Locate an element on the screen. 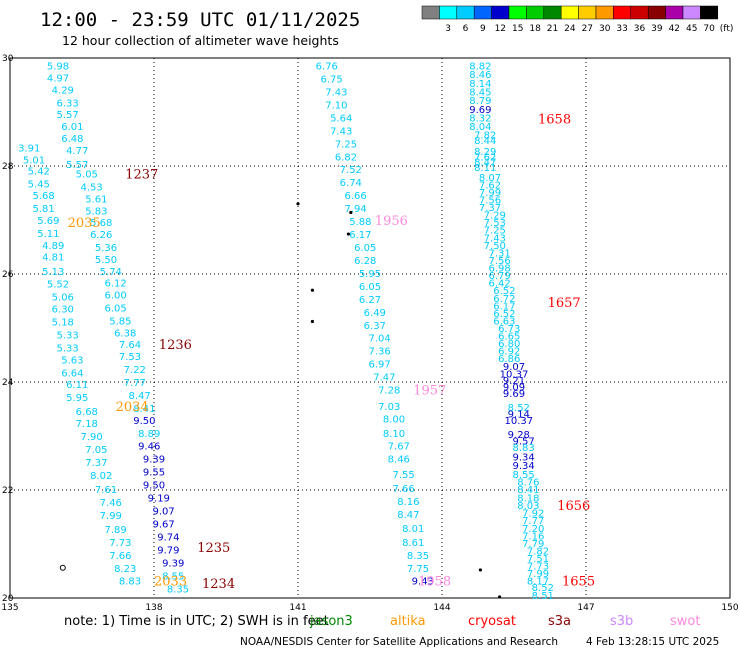 This screenshot has height=650, width=740. wave-height-label: 8.04 is located at coordinates (480, 127).